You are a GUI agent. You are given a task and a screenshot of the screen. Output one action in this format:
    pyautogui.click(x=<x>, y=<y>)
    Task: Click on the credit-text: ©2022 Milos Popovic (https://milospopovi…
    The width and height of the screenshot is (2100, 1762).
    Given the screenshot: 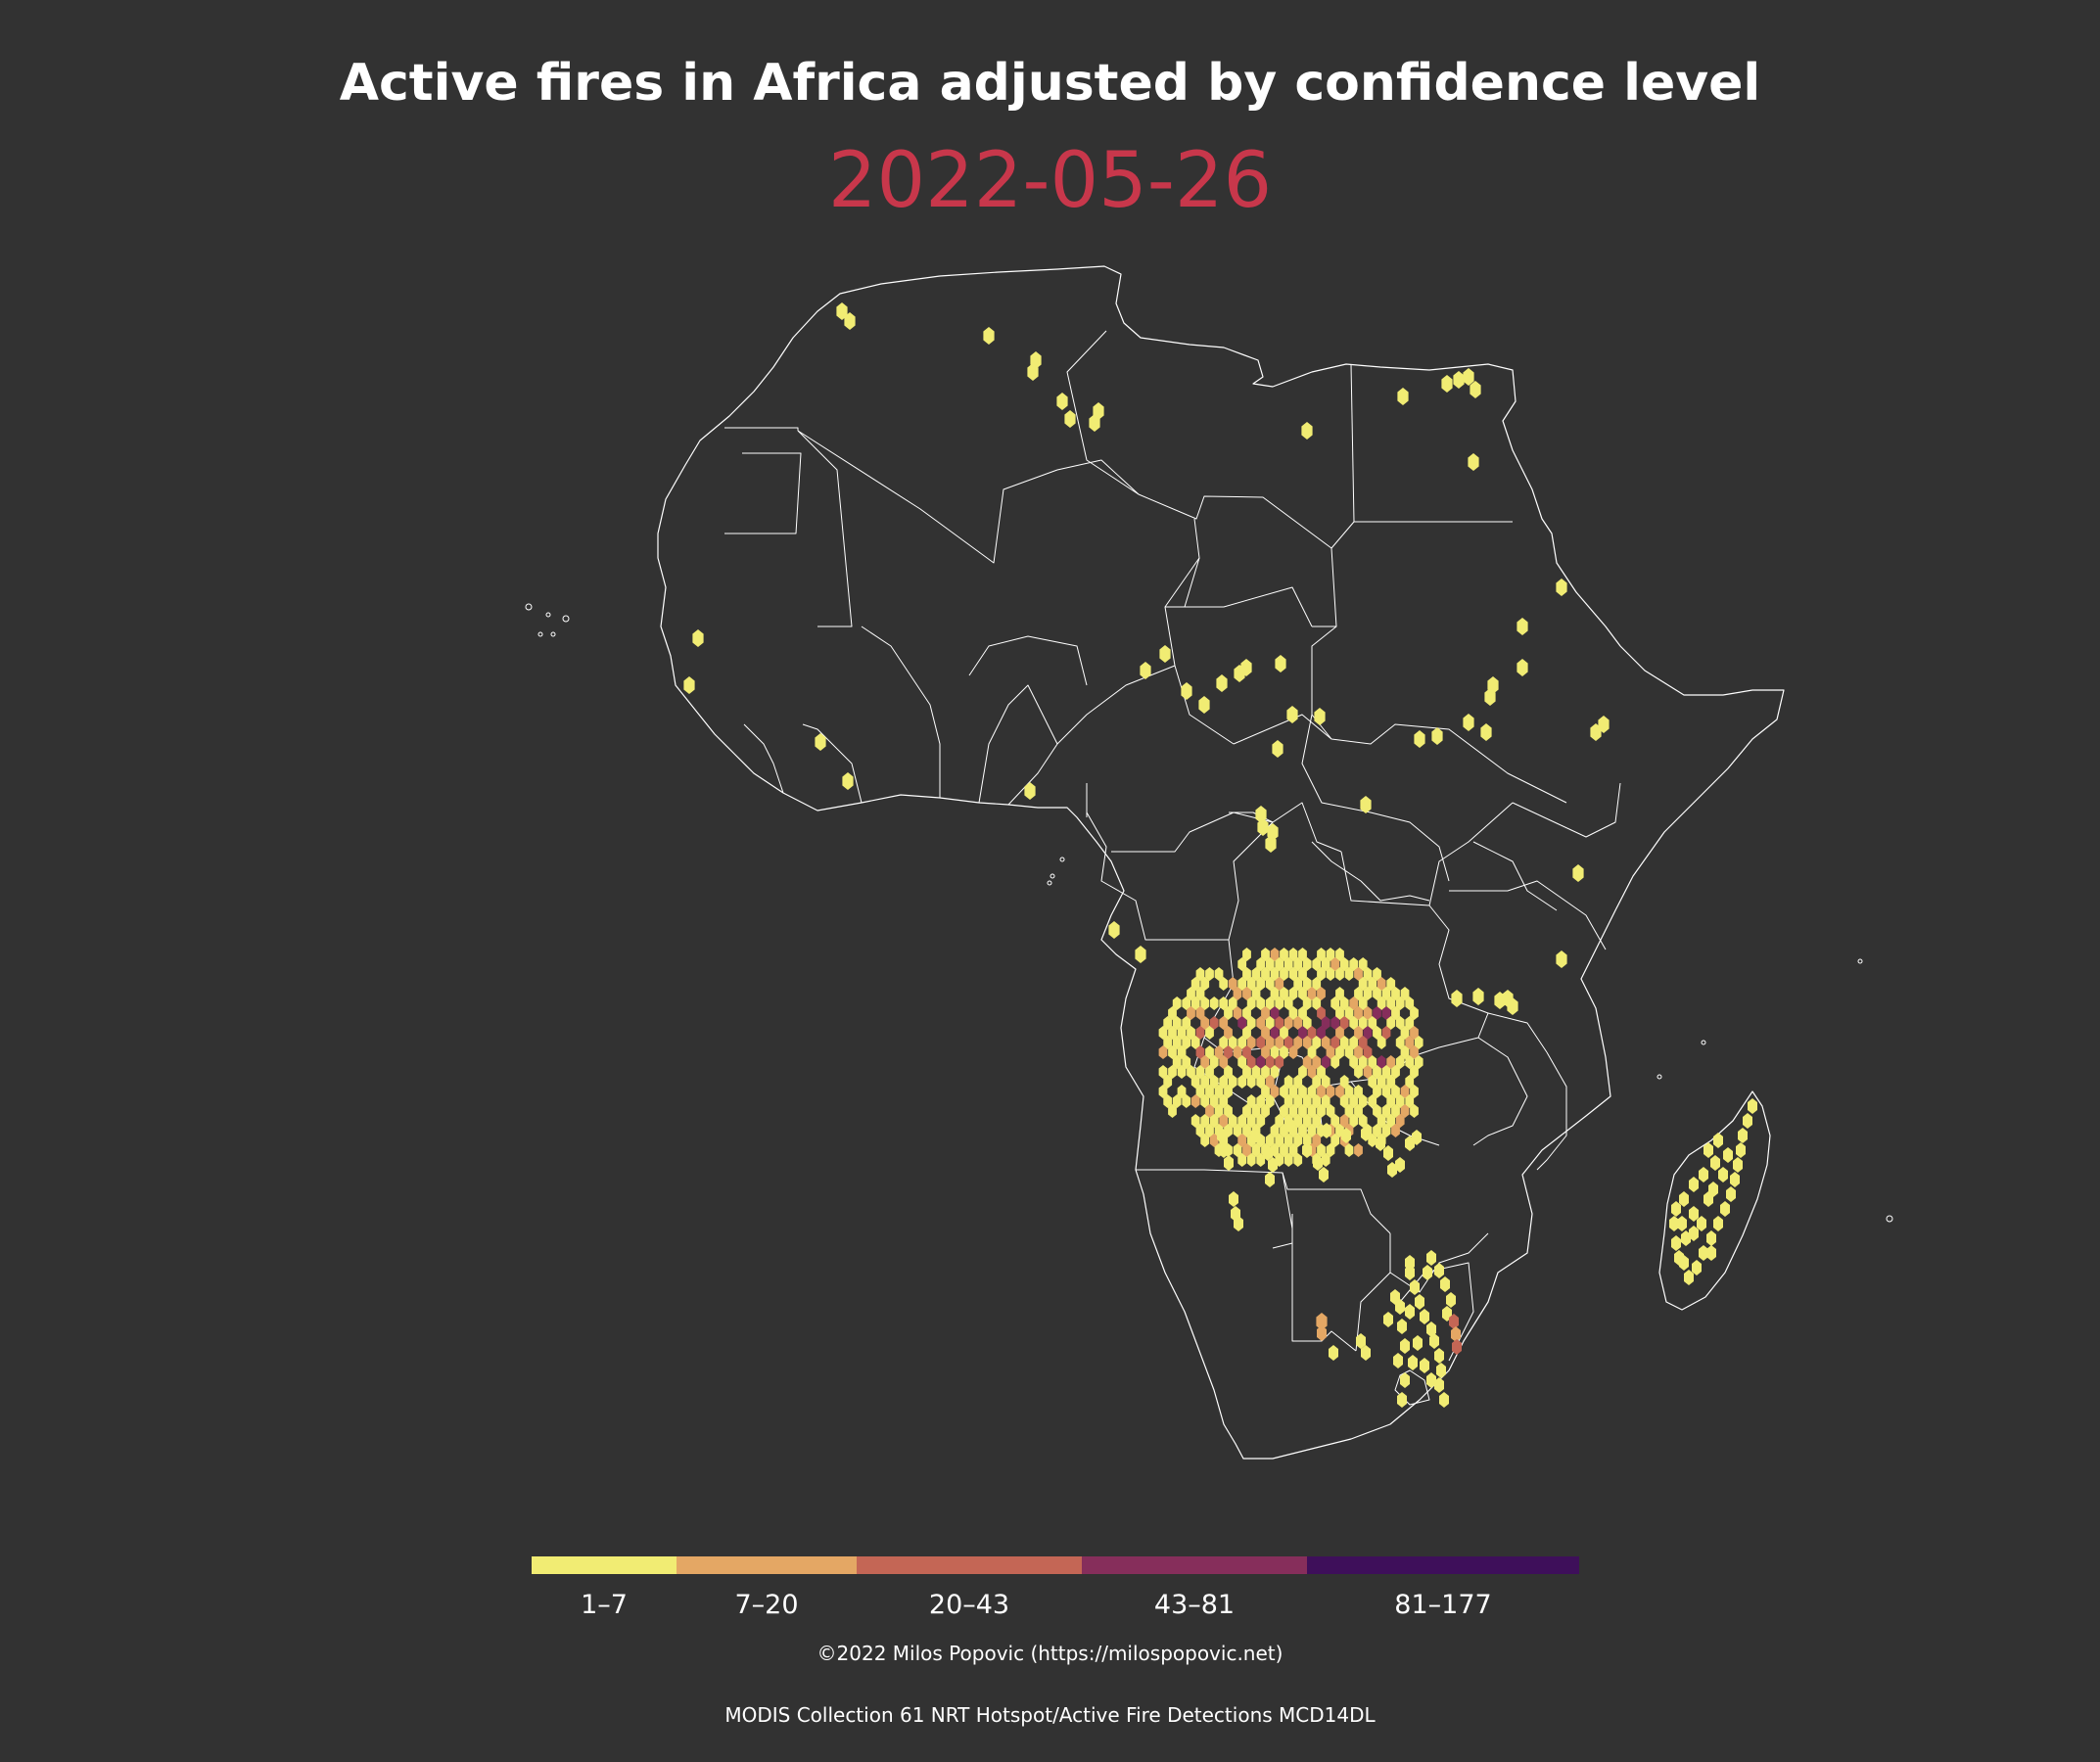 What is the action you would take?
    pyautogui.click(x=1050, y=1653)
    